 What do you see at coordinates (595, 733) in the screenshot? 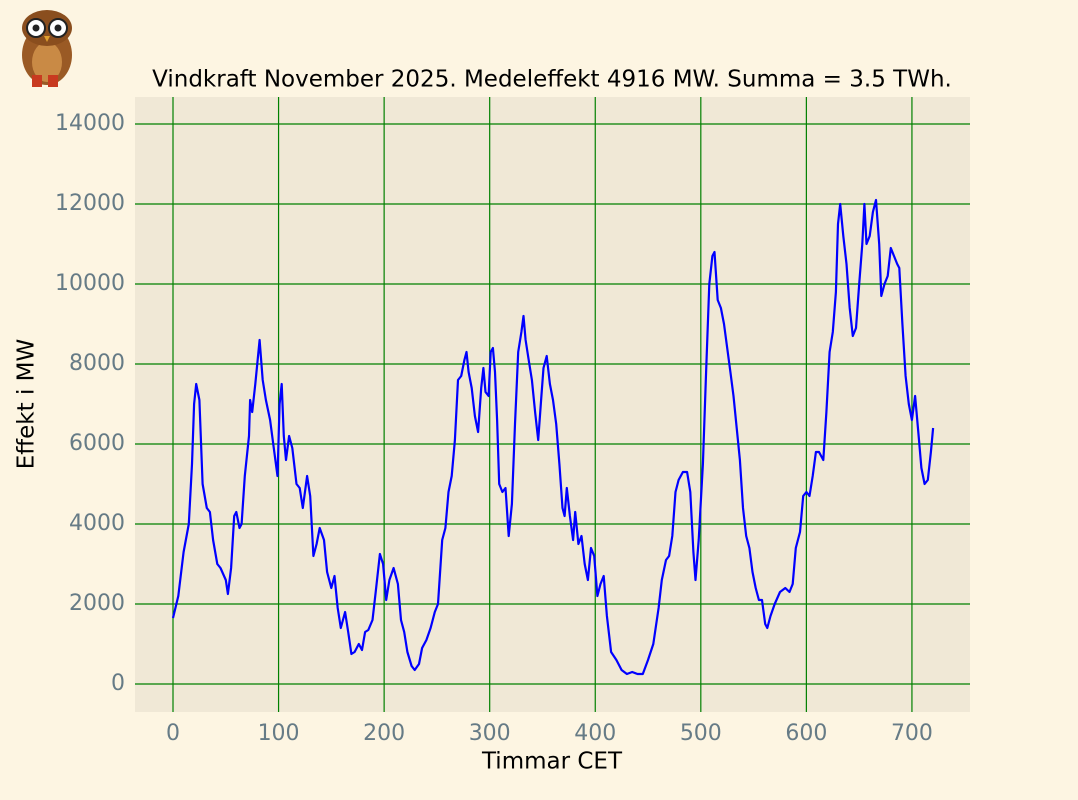
I see `x-tick-label: 400` at bounding box center [595, 733].